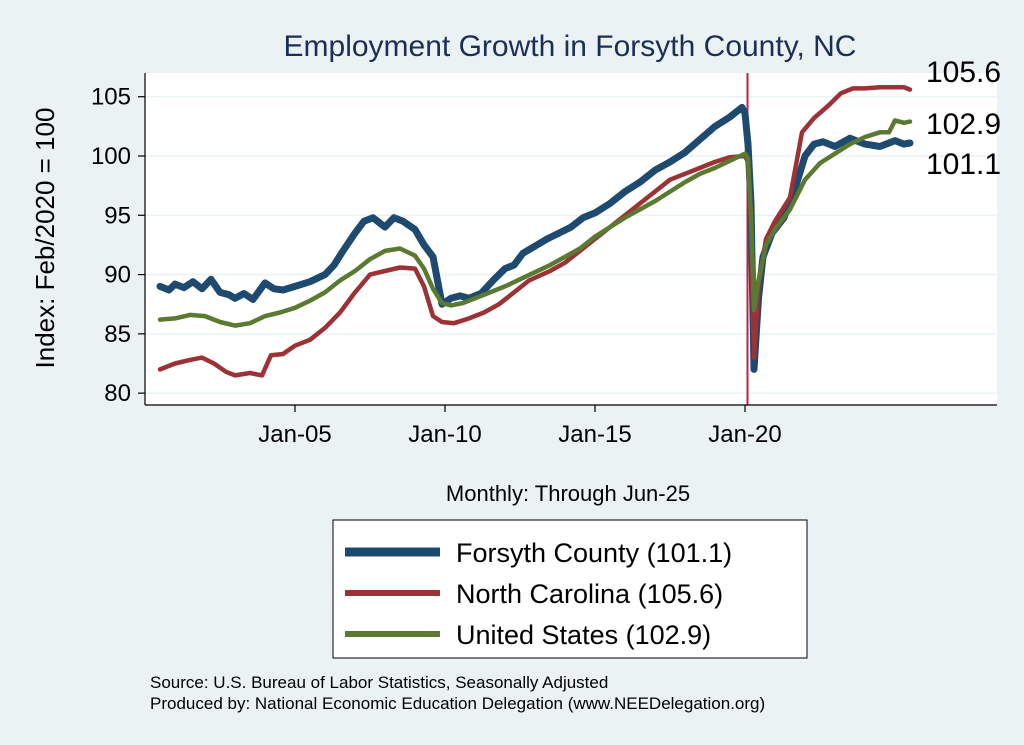 The width and height of the screenshot is (1024, 745). I want to click on end-labels: 105.6 102.9 101.1, so click(963, 118).